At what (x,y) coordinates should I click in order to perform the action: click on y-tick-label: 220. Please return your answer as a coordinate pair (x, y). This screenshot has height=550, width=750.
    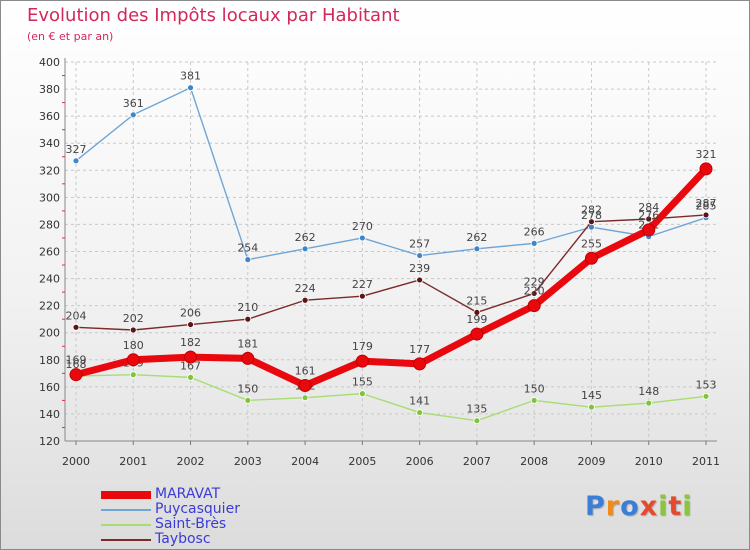
    Looking at the image, I should click on (49, 306).